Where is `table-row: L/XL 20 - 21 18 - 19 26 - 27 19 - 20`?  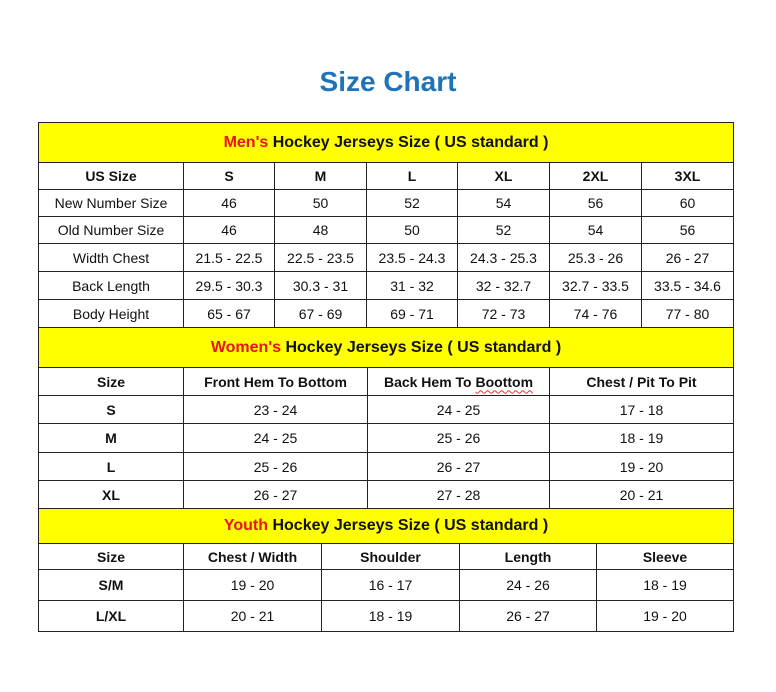 table-row: L/XL 20 - 21 18 - 19 26 - 27 19 - 20 is located at coordinates (386, 616).